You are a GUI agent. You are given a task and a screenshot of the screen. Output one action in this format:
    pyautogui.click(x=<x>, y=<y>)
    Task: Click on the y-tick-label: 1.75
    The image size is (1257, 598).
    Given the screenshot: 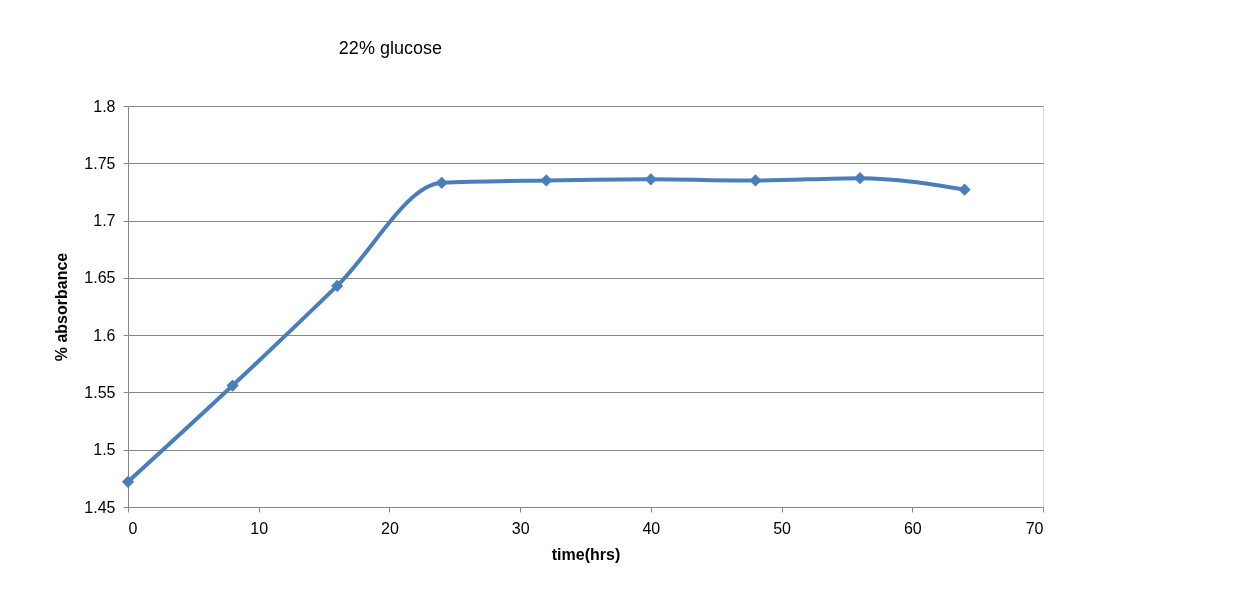 What is the action you would take?
    pyautogui.click(x=100, y=163)
    